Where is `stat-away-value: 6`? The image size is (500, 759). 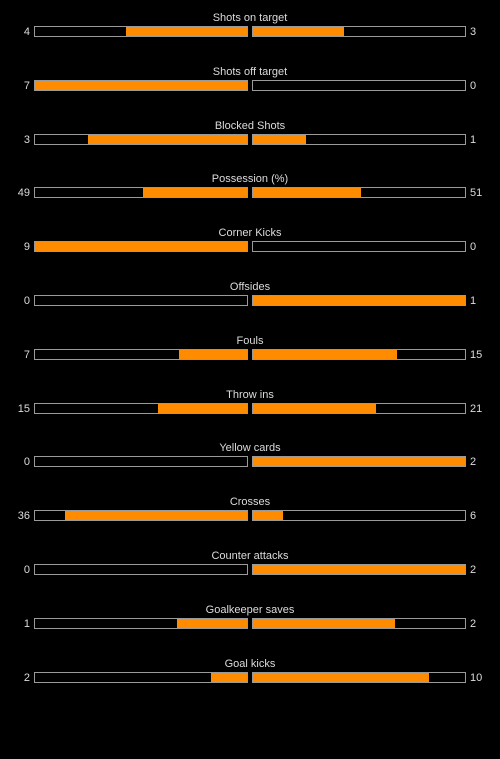
stat-away-value: 6 is located at coordinates (473, 516).